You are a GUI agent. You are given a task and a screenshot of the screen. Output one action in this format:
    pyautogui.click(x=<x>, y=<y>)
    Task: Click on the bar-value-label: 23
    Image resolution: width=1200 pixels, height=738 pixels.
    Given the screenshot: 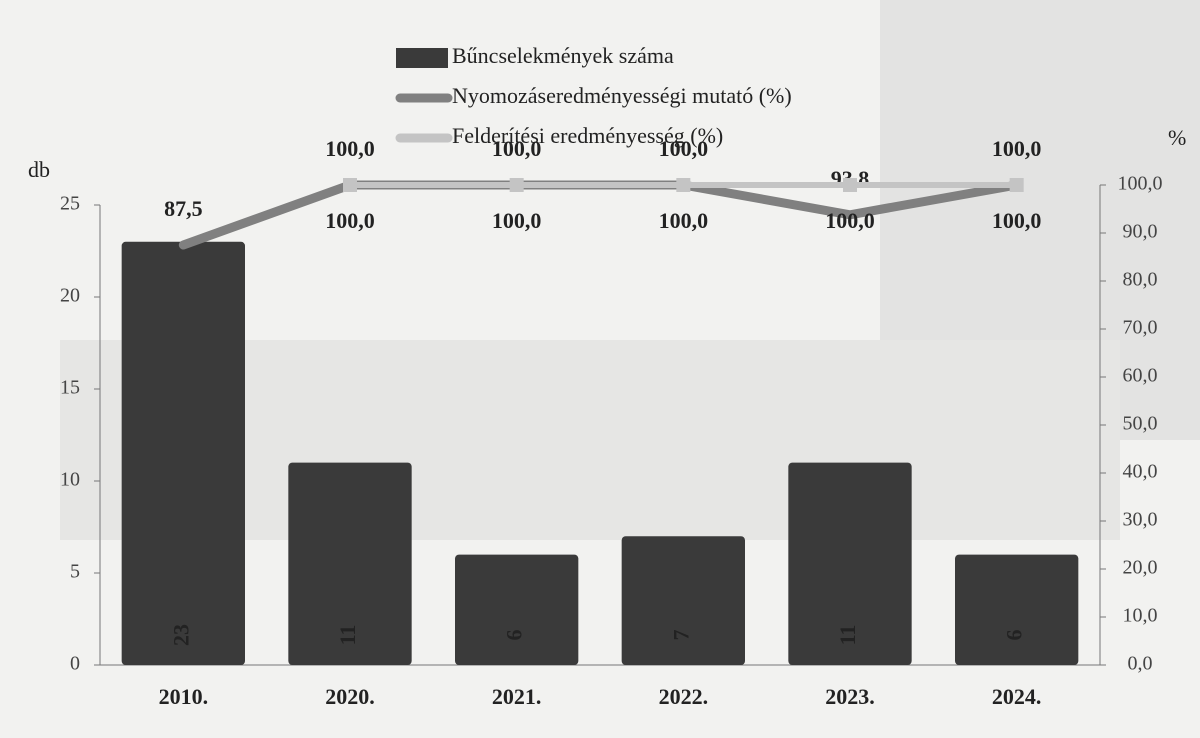 What is the action you would take?
    pyautogui.click(x=180, y=635)
    